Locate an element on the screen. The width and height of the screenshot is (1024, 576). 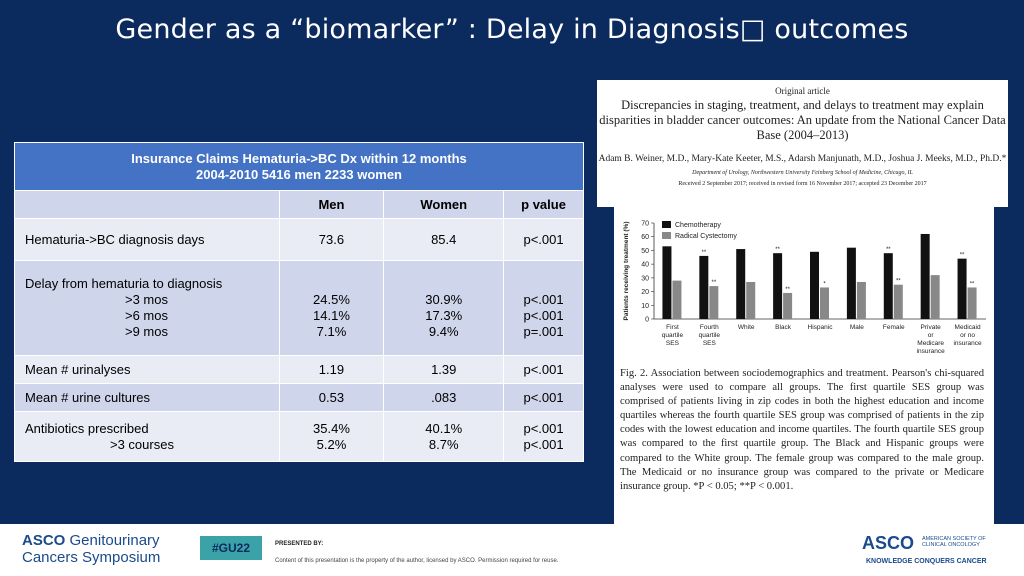
y-tick-label: 0 is located at coordinates (647, 320).